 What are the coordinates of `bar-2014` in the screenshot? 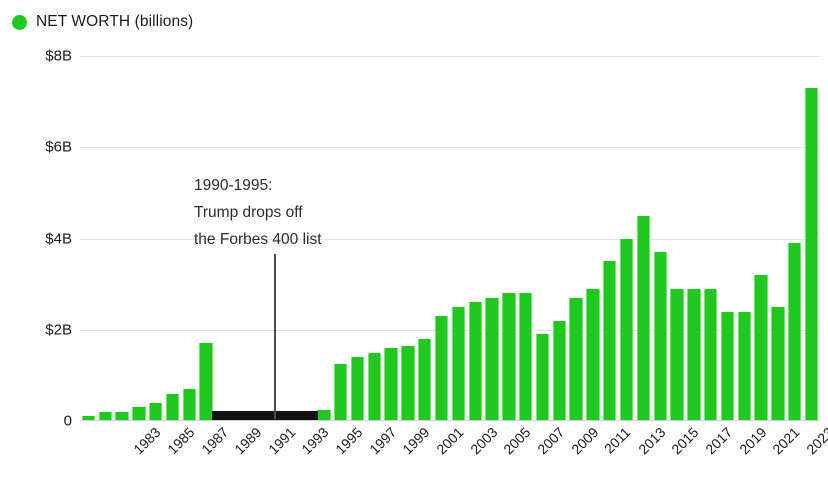 It's located at (626, 329).